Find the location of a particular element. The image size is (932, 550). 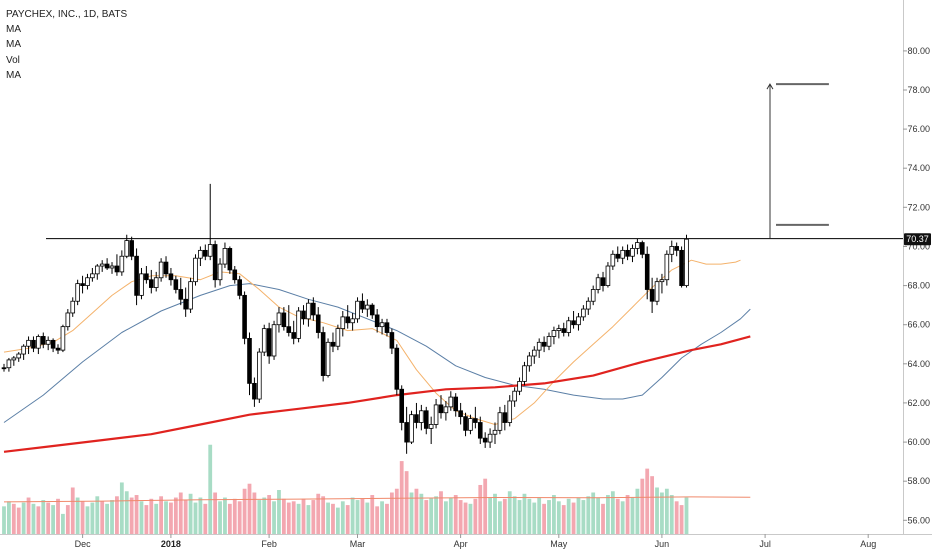

legend-item-ma-1: MA is located at coordinates (13, 30).